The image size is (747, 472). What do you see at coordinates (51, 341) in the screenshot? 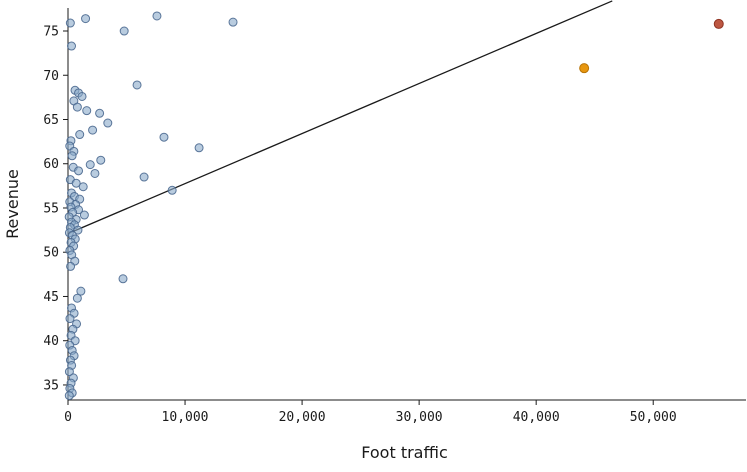
I see `y-tick-label: 40` at bounding box center [51, 341].